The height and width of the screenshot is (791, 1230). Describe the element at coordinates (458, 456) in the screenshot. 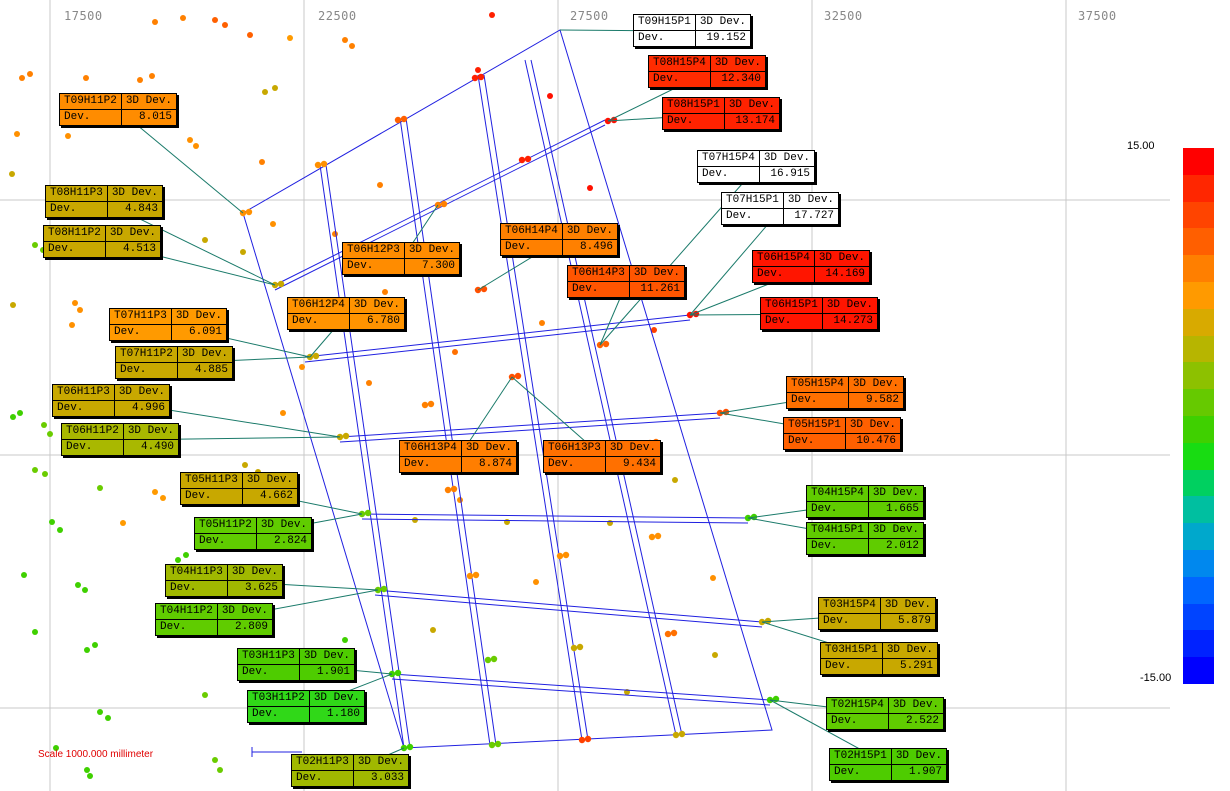

I see `callout-t06h13p4: T06H13P4 3D Dev. Dev. 8.874` at that location.